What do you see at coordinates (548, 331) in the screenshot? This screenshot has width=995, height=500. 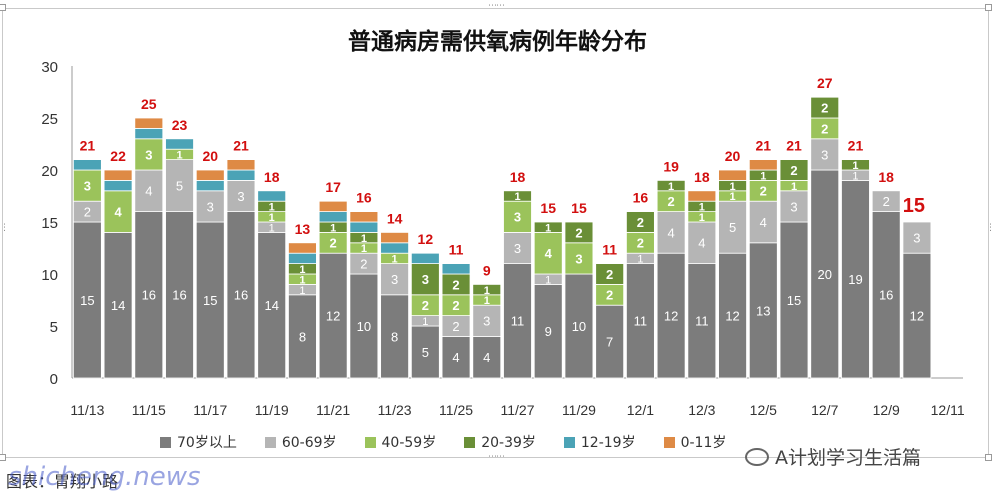 I see `segment-value-label: 9` at bounding box center [548, 331].